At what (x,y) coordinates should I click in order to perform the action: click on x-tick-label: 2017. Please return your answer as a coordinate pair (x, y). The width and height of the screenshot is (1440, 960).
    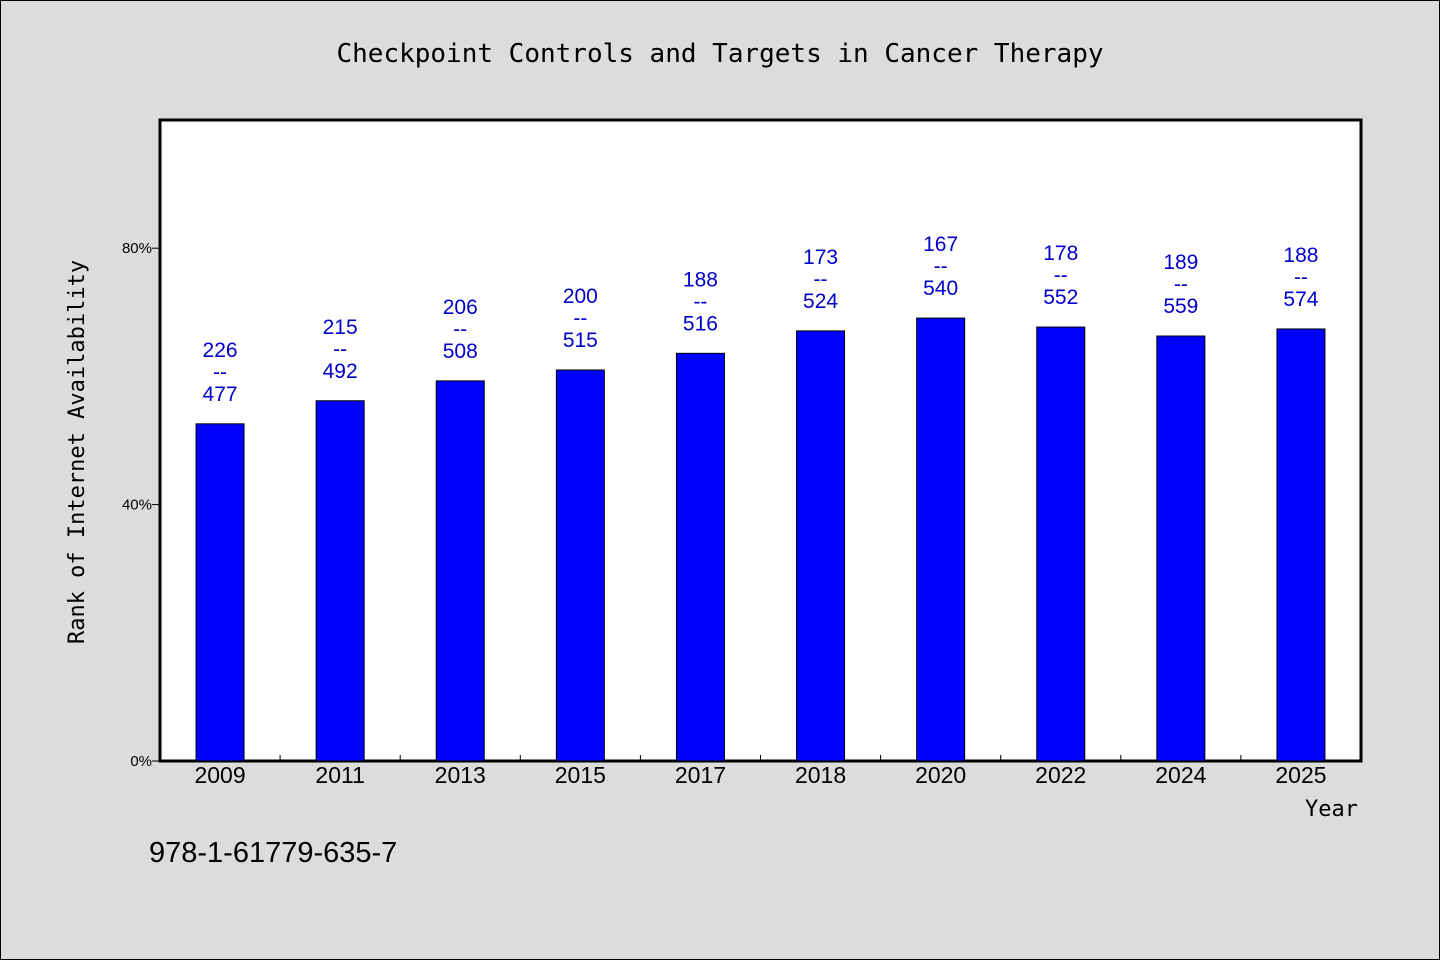
    Looking at the image, I should click on (700, 775).